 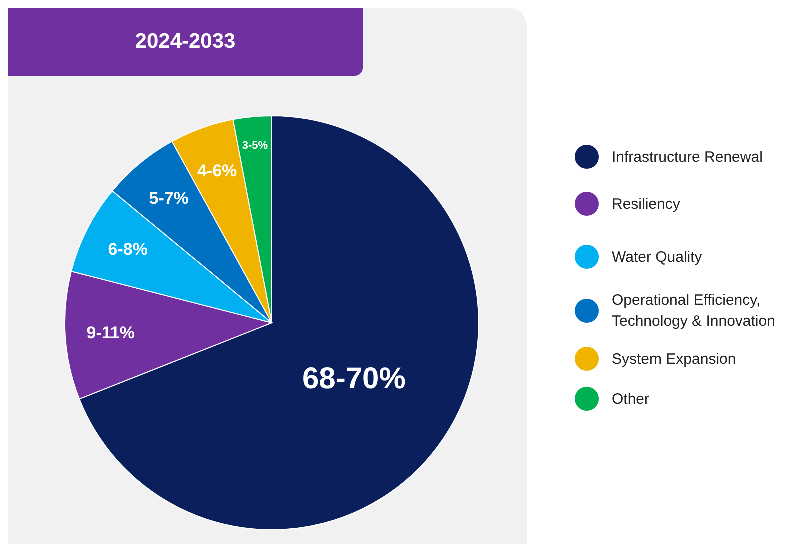 What do you see at coordinates (647, 204) in the screenshot?
I see `legend-label: Resiliency` at bounding box center [647, 204].